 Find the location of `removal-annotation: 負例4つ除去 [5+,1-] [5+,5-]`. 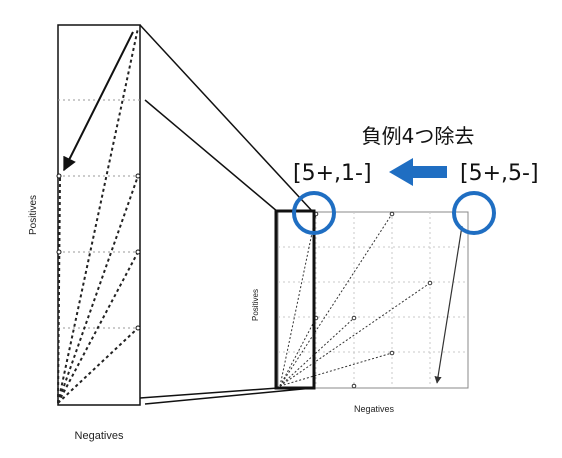

removal-annotation: 負例4つ除去 [5+,1-] [5+,5-] is located at coordinates (415, 179).